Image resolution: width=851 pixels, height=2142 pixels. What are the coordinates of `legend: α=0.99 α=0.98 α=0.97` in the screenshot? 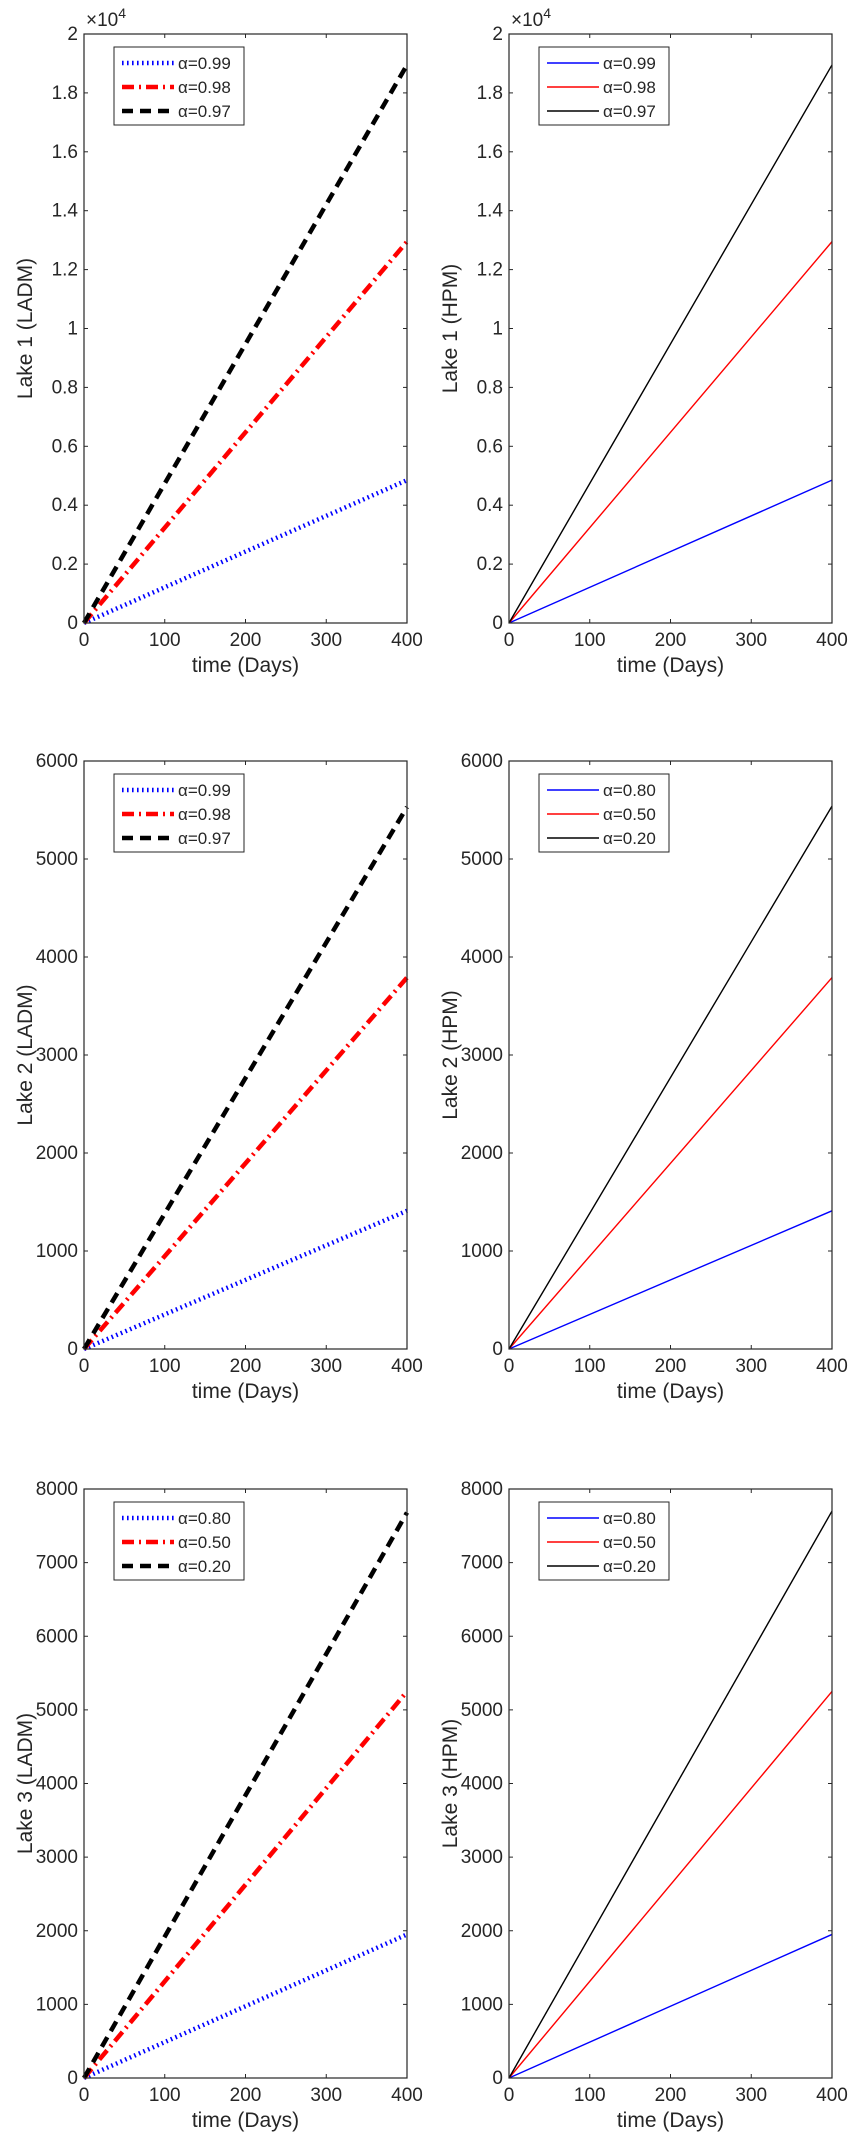 It's located at (179, 86).